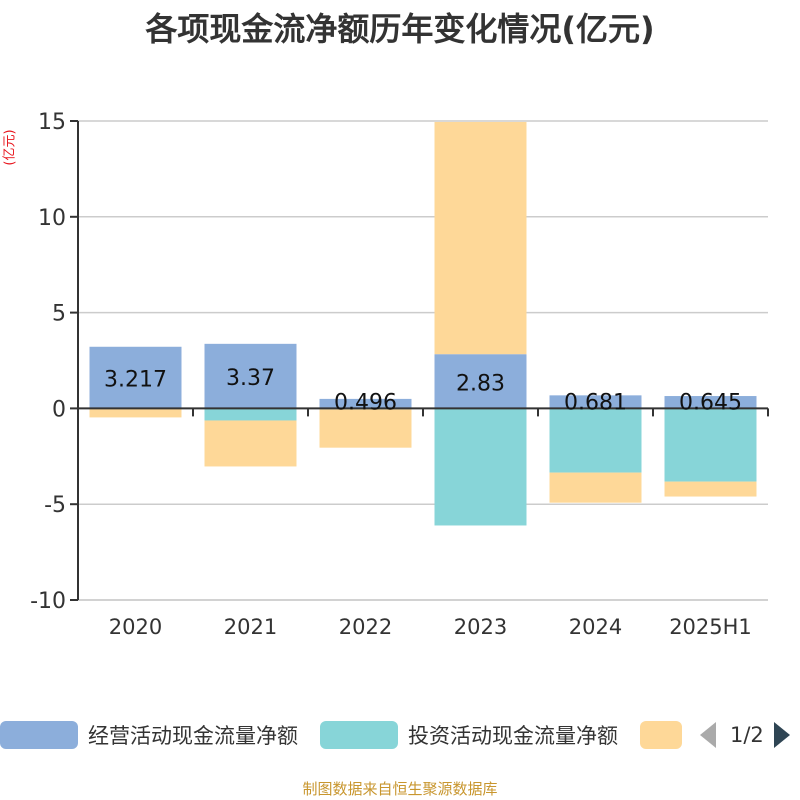 This screenshot has width=800, height=800. Describe the element at coordinates (365, 627) in the screenshot. I see `x-tick-label: 2022` at that location.